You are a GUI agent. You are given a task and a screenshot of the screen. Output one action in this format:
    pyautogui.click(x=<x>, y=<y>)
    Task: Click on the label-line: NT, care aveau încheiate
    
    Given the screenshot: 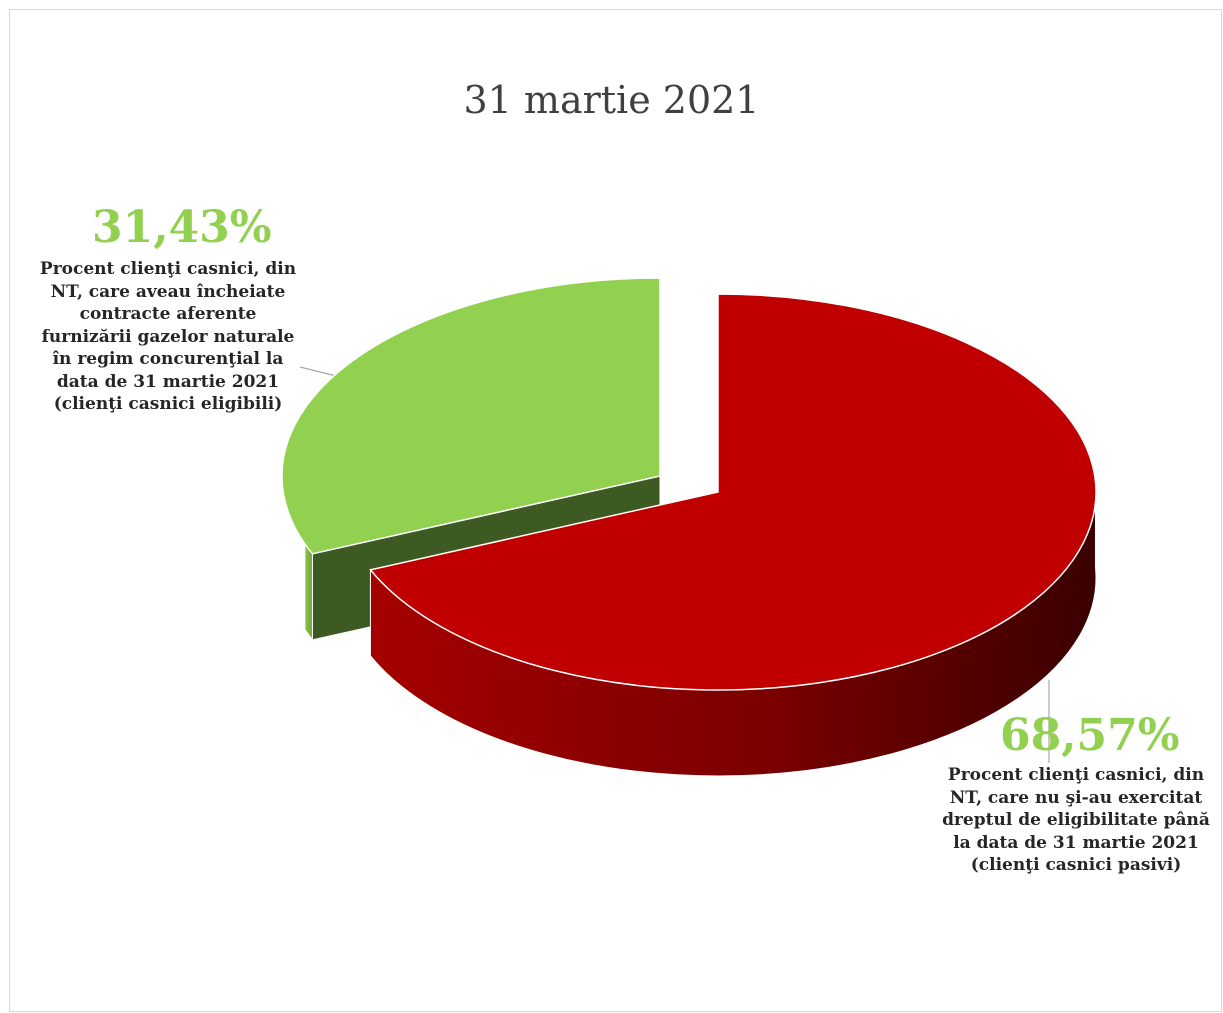 What is the action you would take?
    pyautogui.click(x=168, y=291)
    